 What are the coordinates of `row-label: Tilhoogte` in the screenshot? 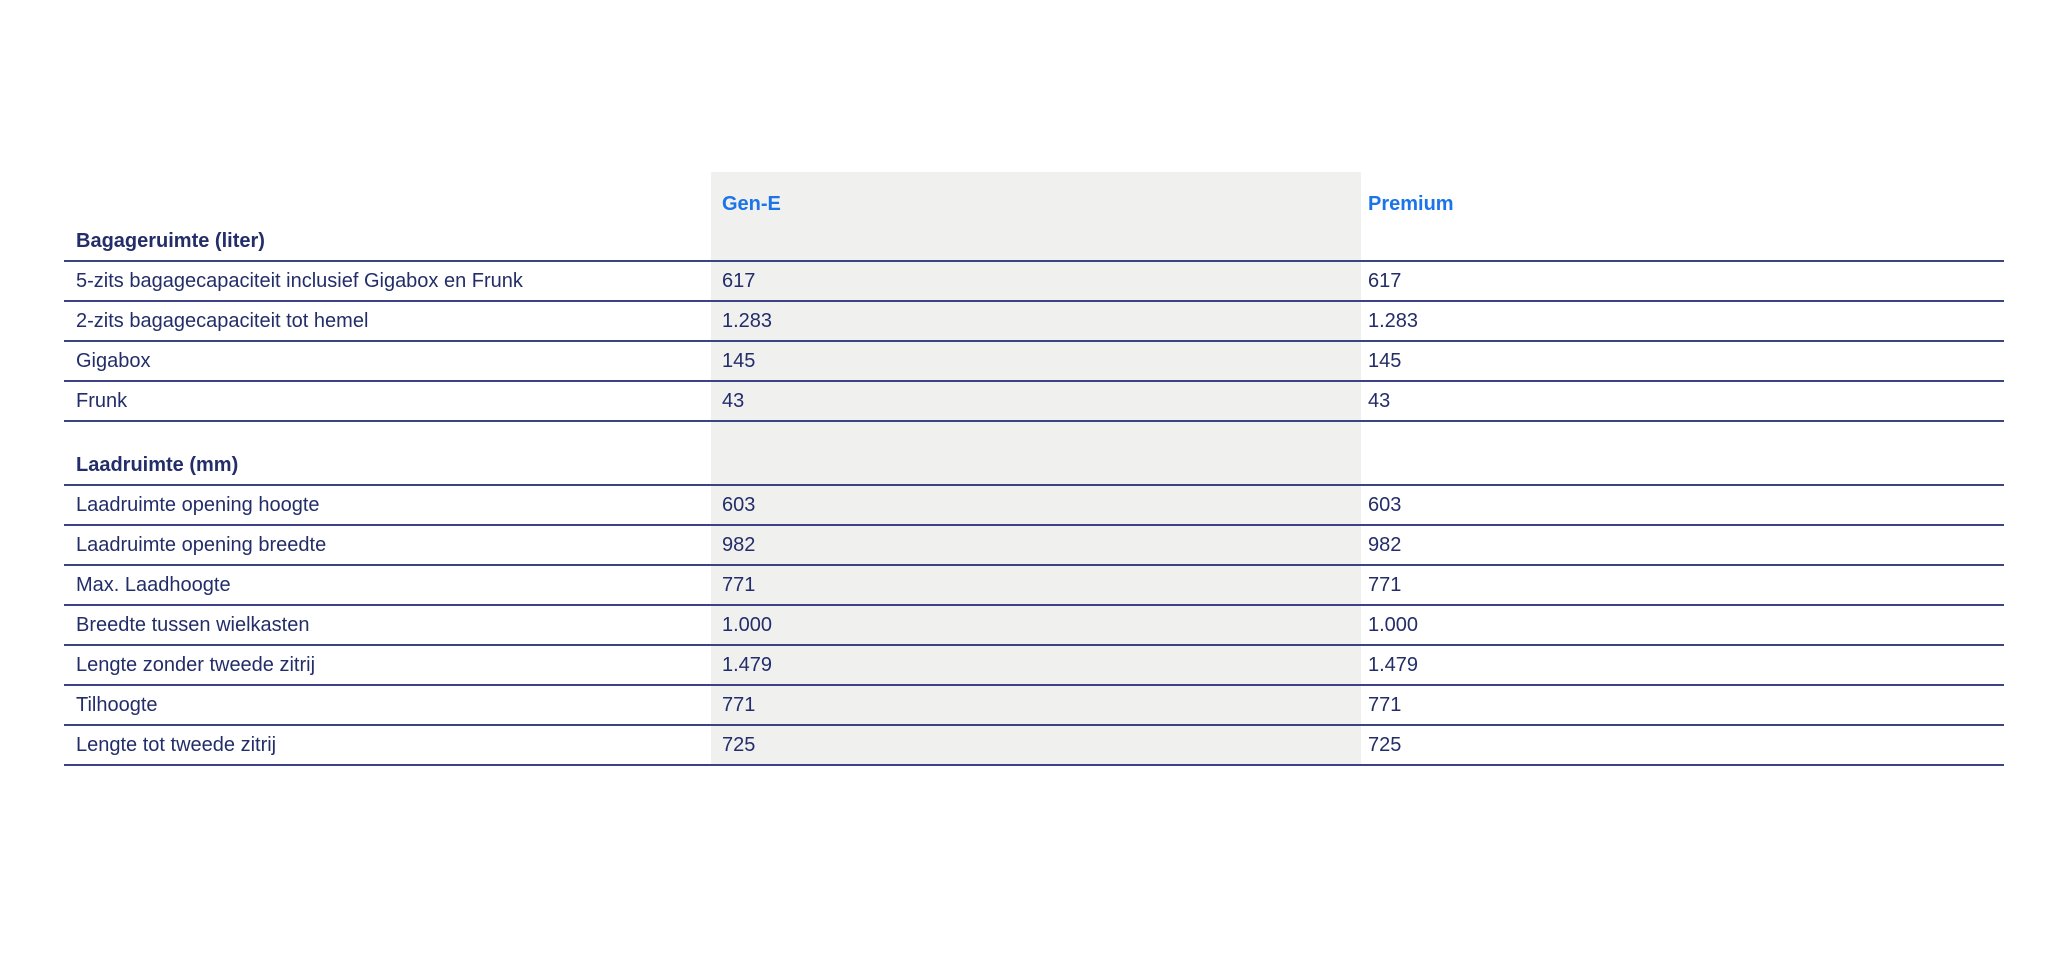 It's located at (117, 704).